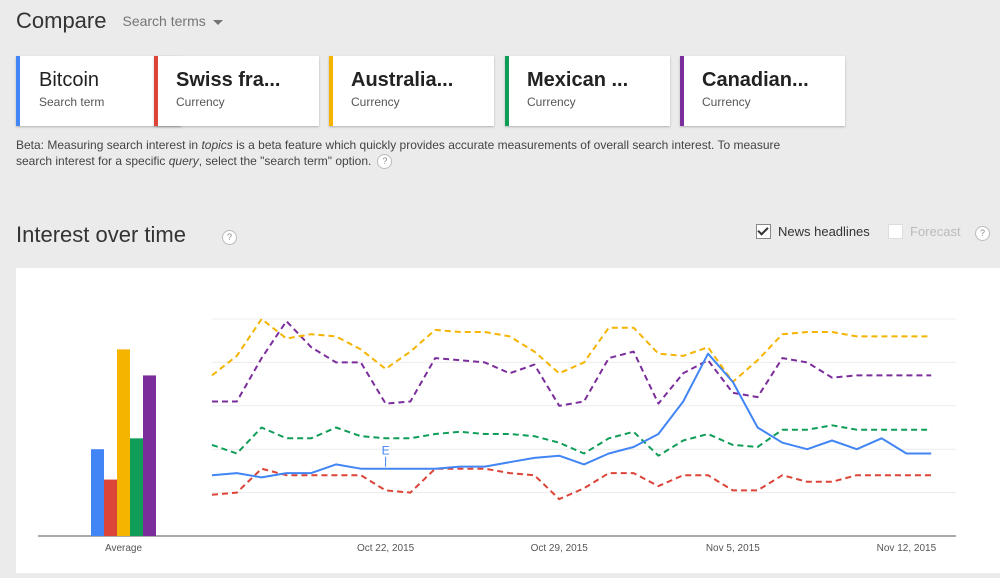  I want to click on search-terms-dropdown-label: Search terms, so click(164, 21).